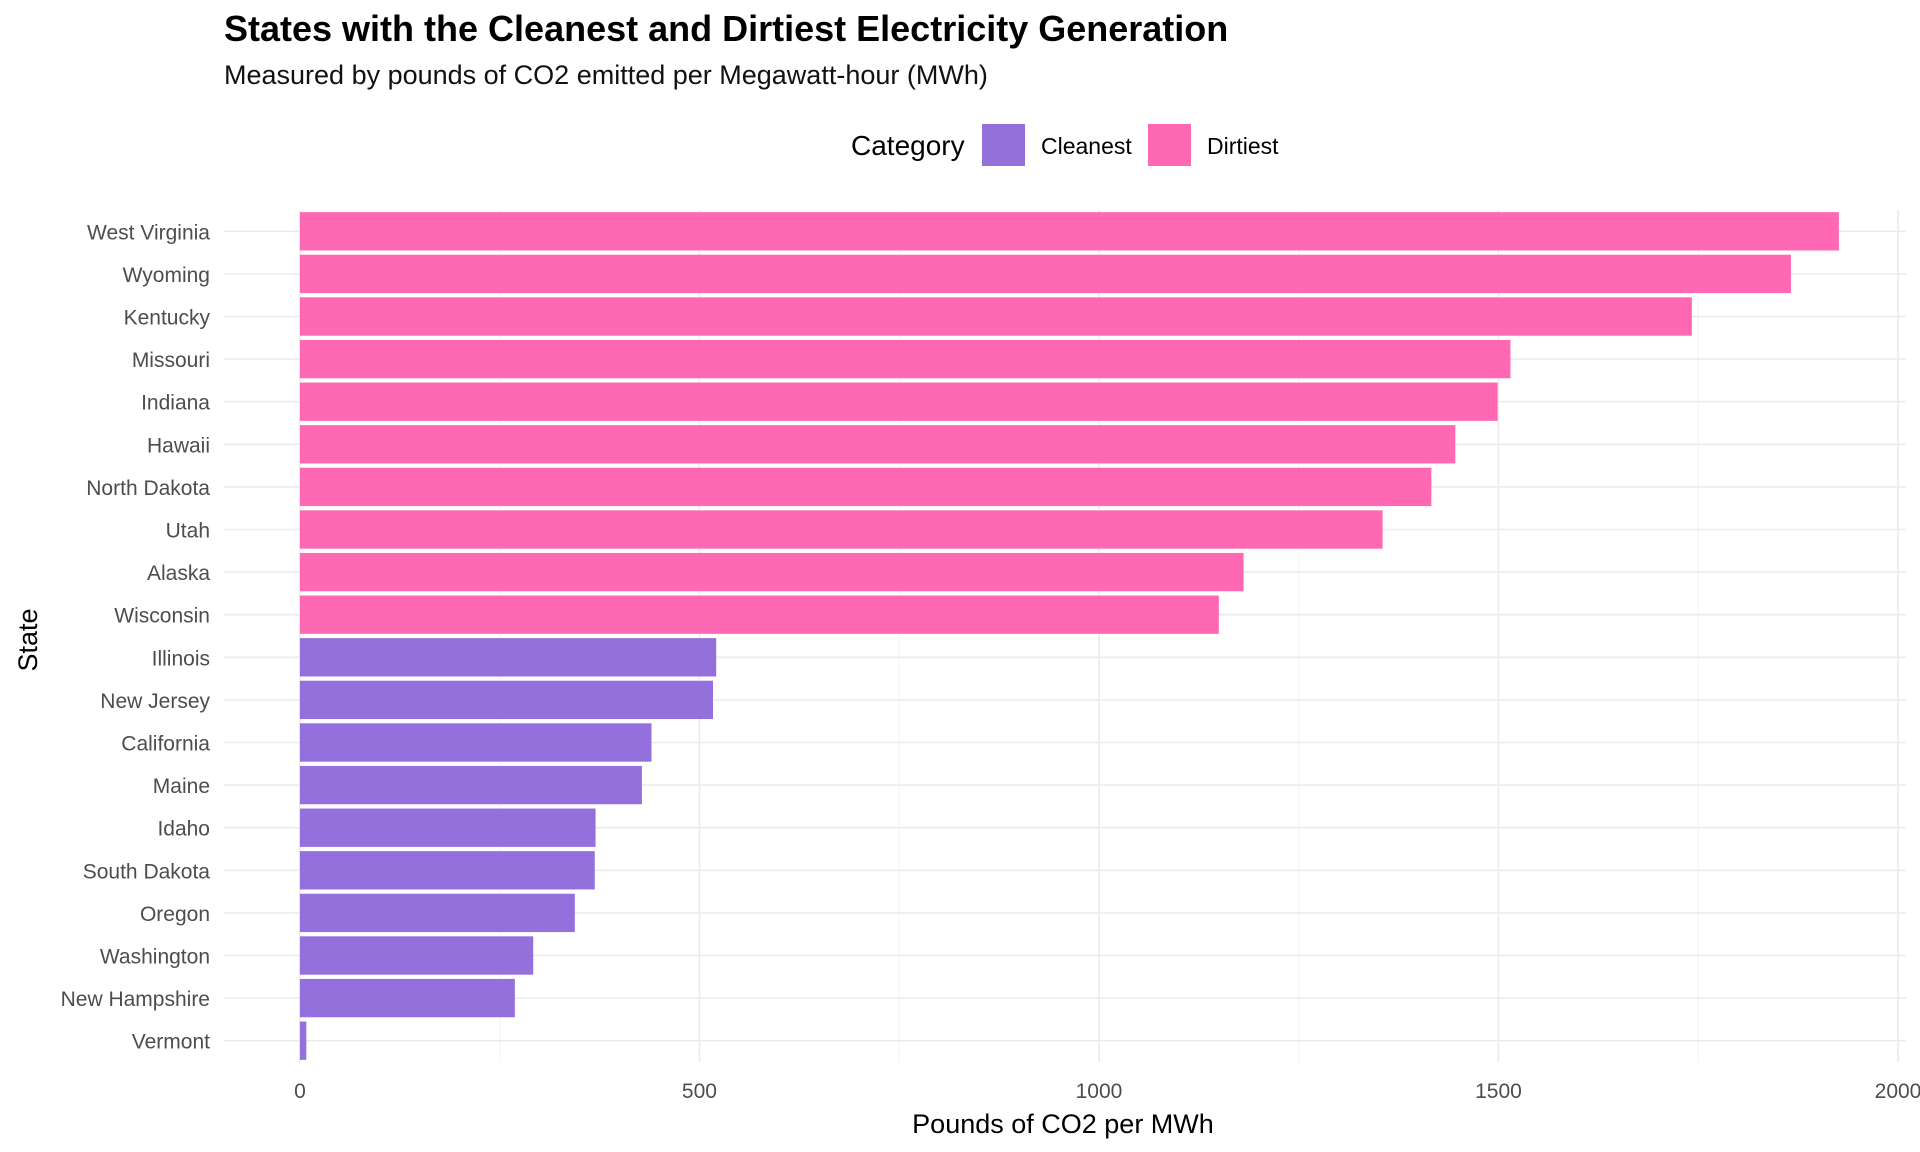 This screenshot has height=1152, width=1920. What do you see at coordinates (865, 487) in the screenshot?
I see `bar-north-dakota` at bounding box center [865, 487].